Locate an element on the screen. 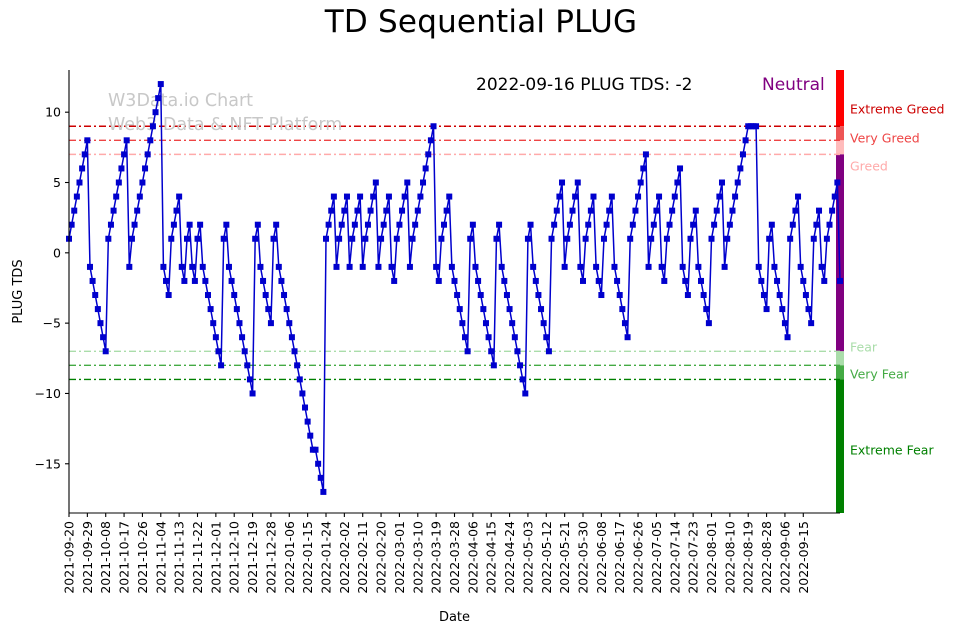  extreme-greed-zone is located at coordinates (840, 98).